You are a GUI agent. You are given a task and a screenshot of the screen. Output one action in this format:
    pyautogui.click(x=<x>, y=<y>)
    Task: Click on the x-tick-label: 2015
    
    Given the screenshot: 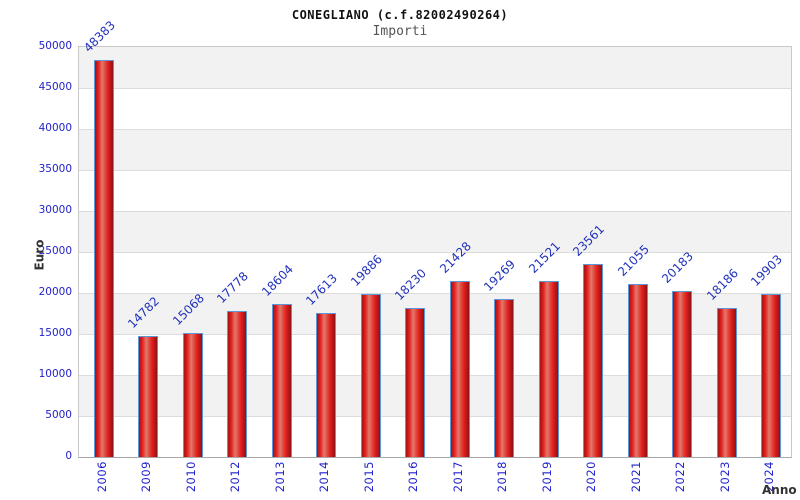 What is the action you would take?
    pyautogui.click(x=368, y=477)
    